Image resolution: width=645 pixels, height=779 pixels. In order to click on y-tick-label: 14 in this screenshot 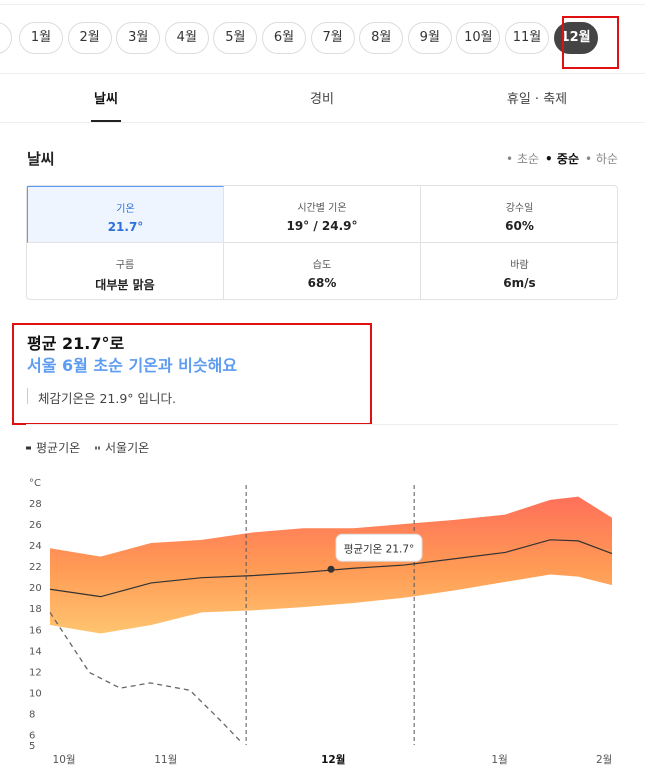, I will do `click(35, 651)`.